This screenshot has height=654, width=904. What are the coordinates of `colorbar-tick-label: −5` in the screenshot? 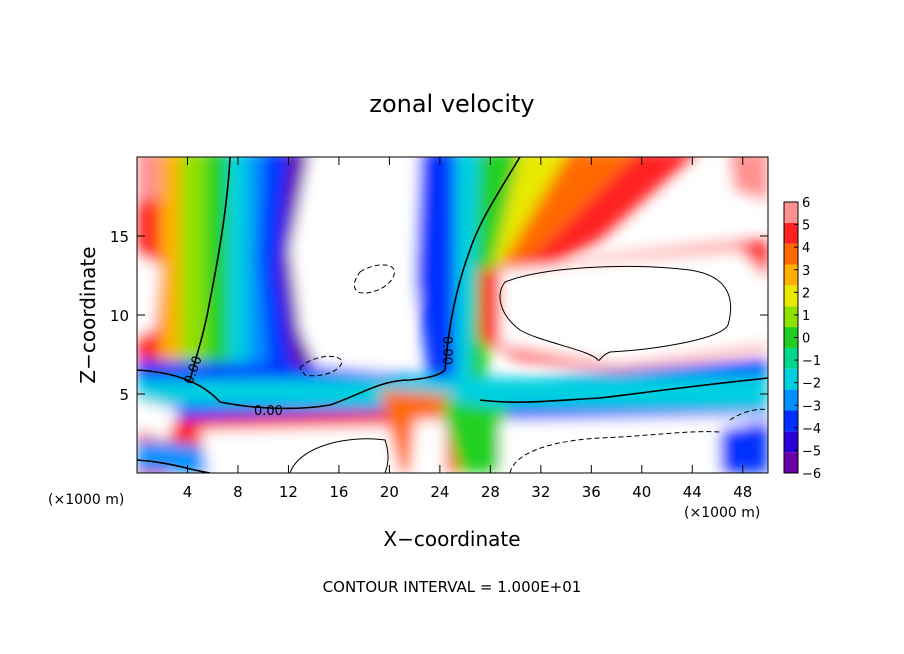 It's located at (811, 451).